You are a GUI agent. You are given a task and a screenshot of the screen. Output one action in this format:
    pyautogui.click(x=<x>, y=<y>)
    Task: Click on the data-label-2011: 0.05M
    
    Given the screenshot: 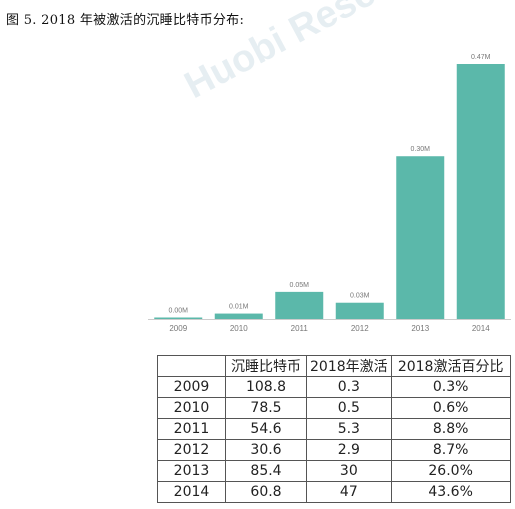 What is the action you would take?
    pyautogui.click(x=300, y=285)
    